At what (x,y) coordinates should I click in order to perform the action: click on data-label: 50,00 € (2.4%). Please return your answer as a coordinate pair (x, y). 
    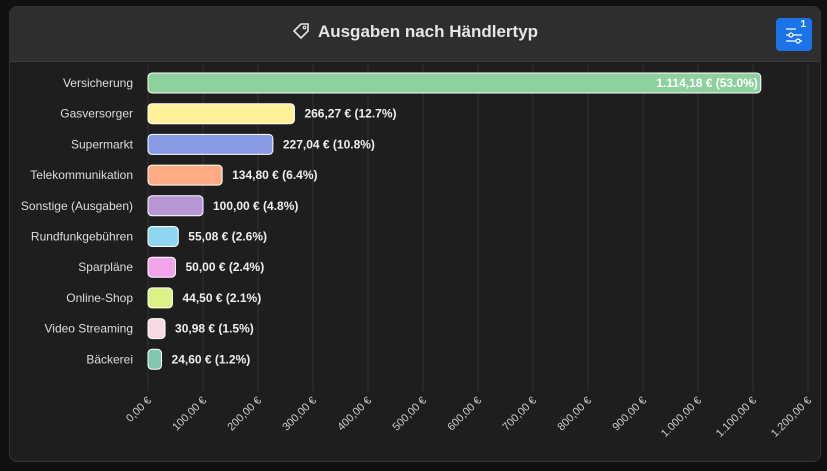
    Looking at the image, I should click on (225, 267).